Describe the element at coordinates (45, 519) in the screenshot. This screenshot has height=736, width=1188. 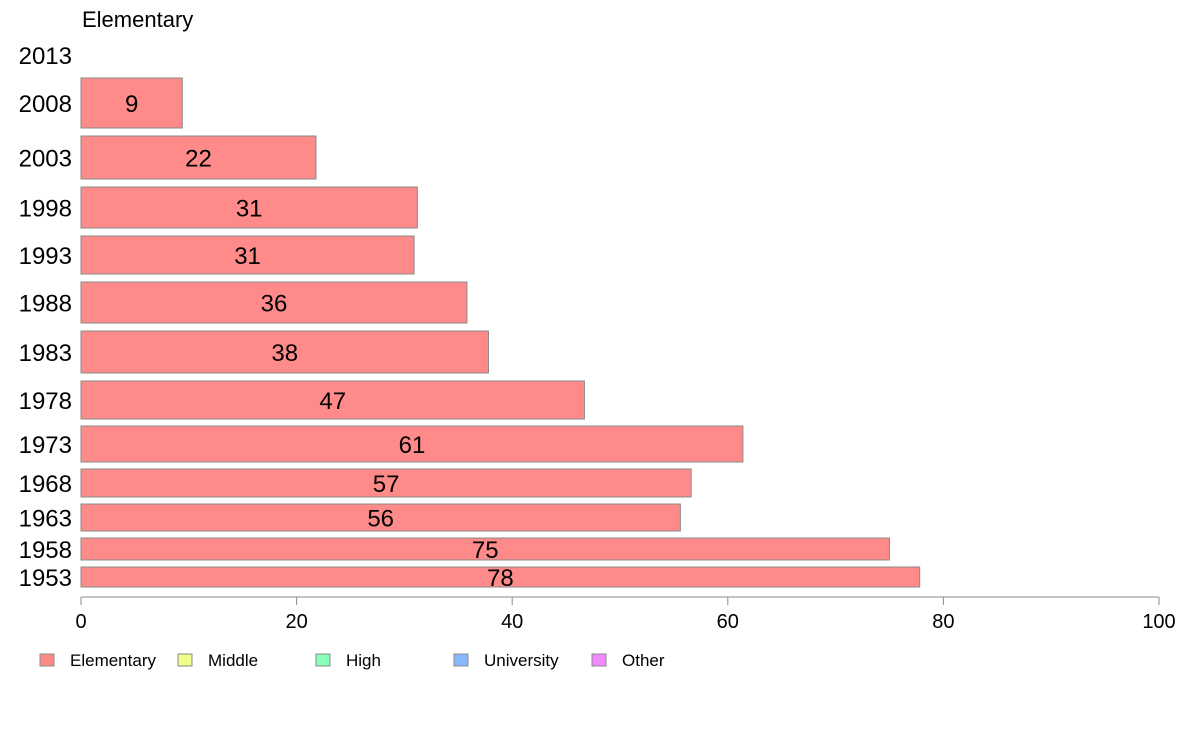
I see `category-label: 1963` at that location.